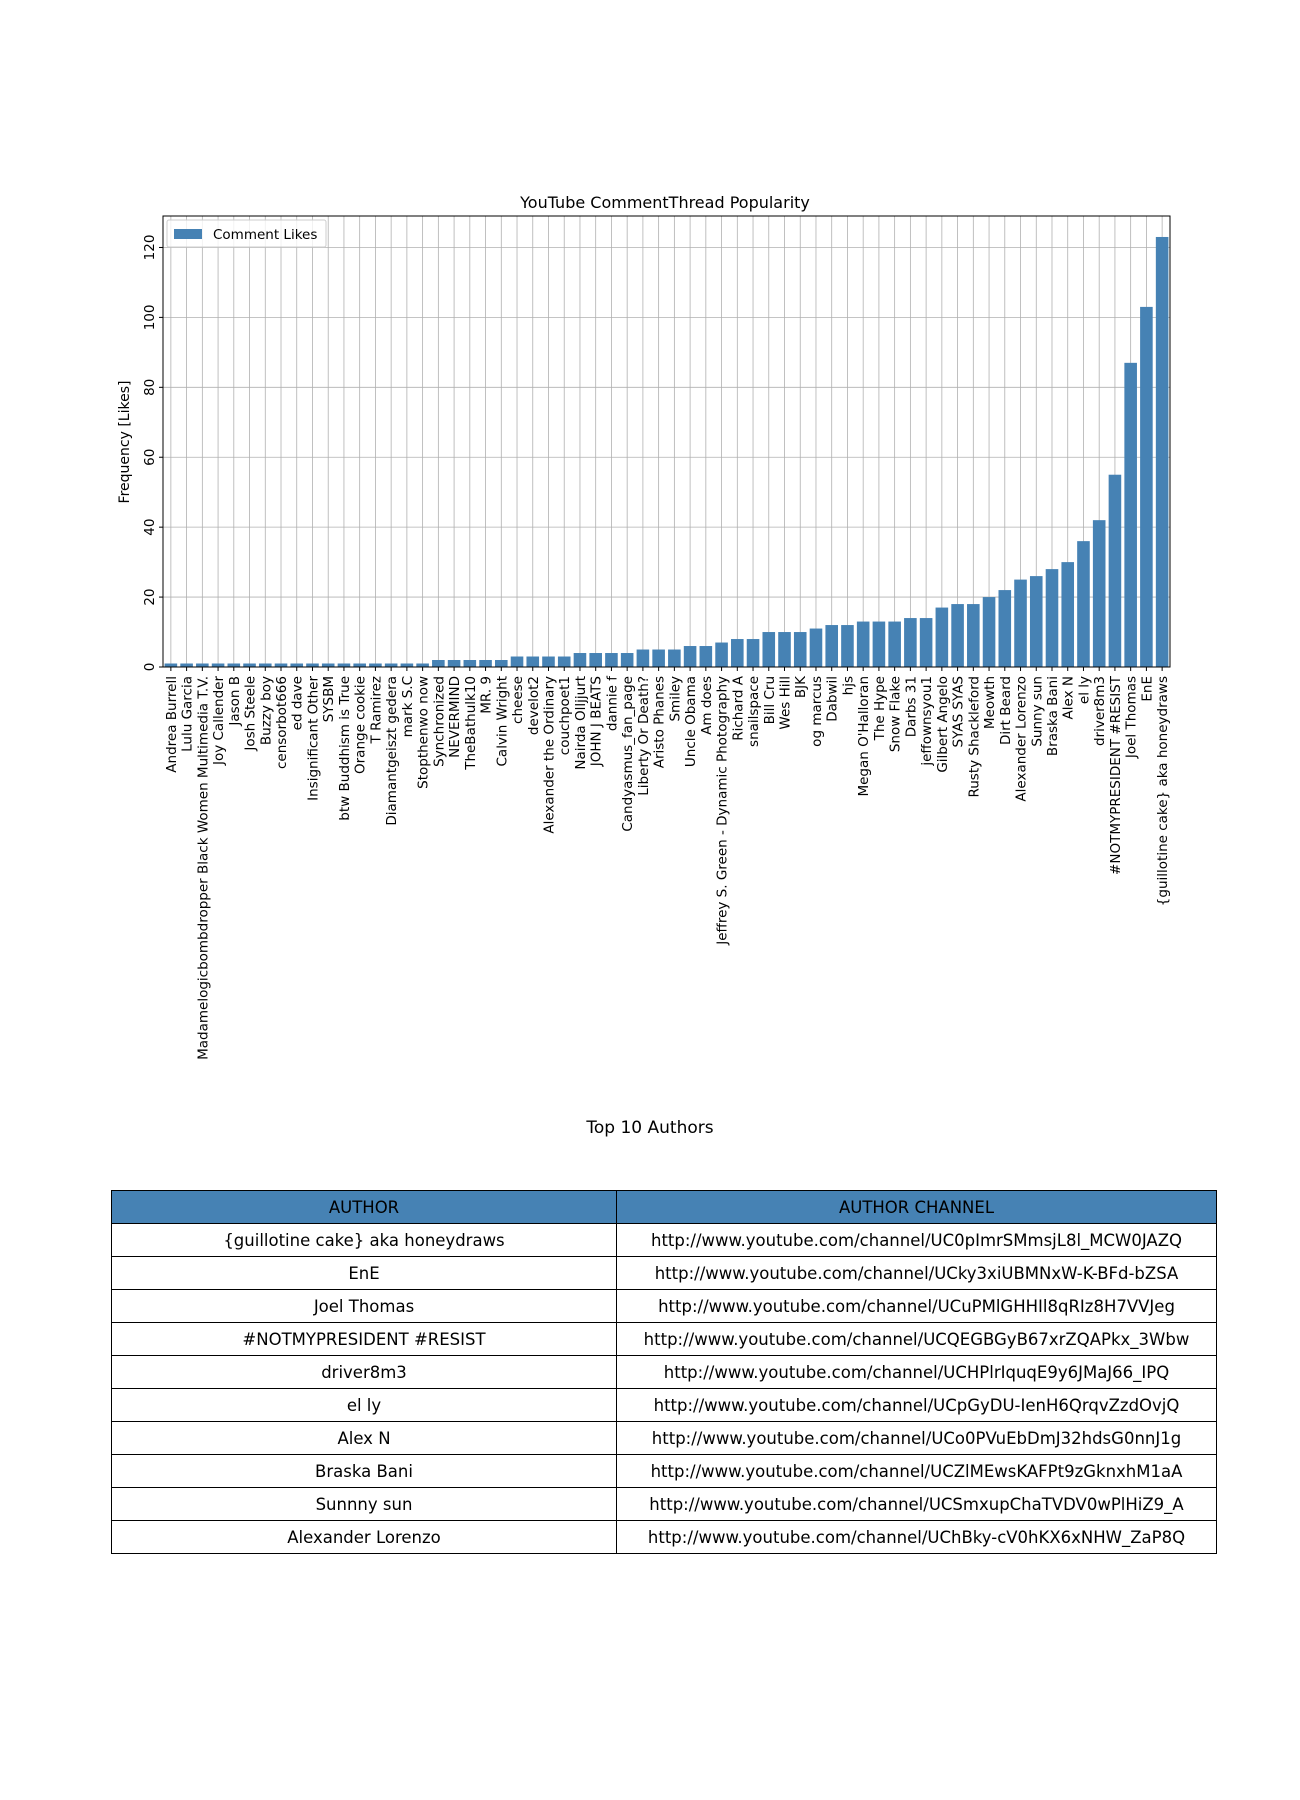  Describe the element at coordinates (927, 721) in the screenshot. I see `x-tick-label: jeffownsyou1` at that location.